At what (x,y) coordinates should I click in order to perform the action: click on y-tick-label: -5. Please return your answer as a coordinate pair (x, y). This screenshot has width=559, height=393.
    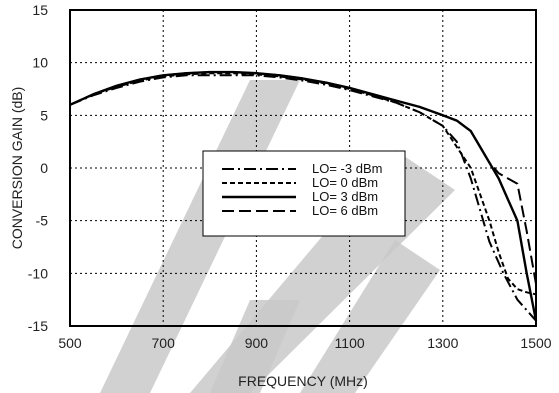
    Looking at the image, I should click on (42, 221).